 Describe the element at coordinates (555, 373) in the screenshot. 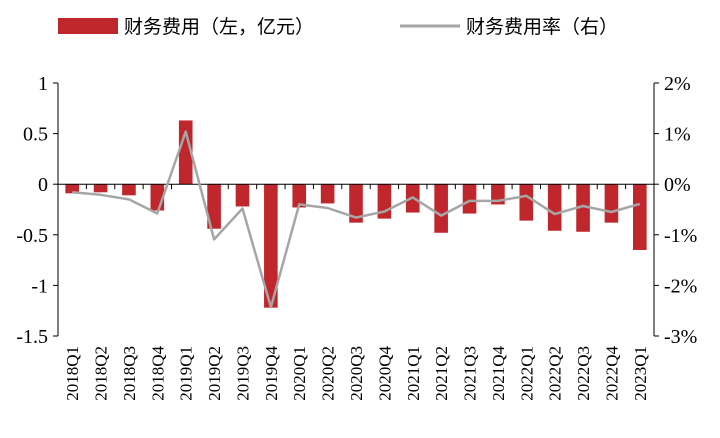

I see `x-tick-label: 2022Q2` at that location.